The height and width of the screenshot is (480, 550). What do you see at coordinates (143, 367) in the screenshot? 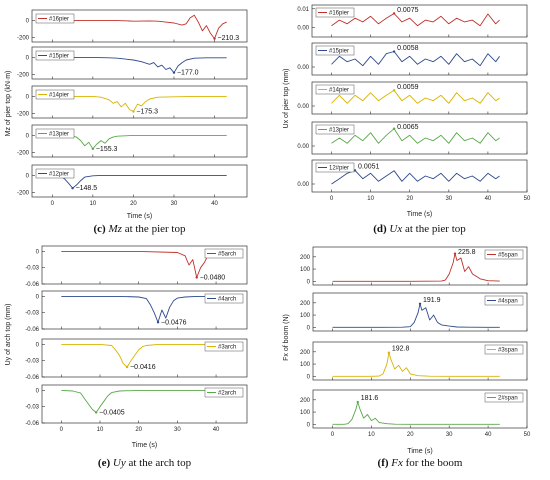
I see `peak-annotation: −0.0416` at bounding box center [143, 367].